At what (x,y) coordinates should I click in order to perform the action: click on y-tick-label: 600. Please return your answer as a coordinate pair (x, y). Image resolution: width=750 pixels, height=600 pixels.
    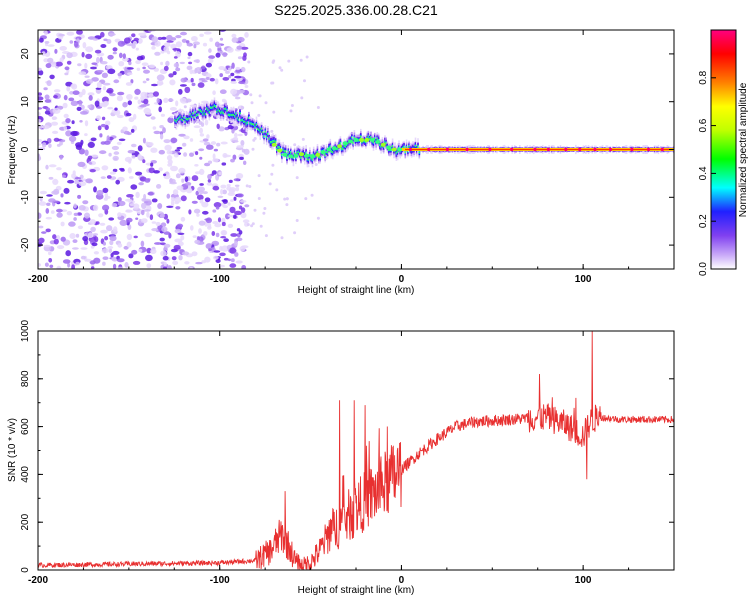
    Looking at the image, I should click on (25, 426).